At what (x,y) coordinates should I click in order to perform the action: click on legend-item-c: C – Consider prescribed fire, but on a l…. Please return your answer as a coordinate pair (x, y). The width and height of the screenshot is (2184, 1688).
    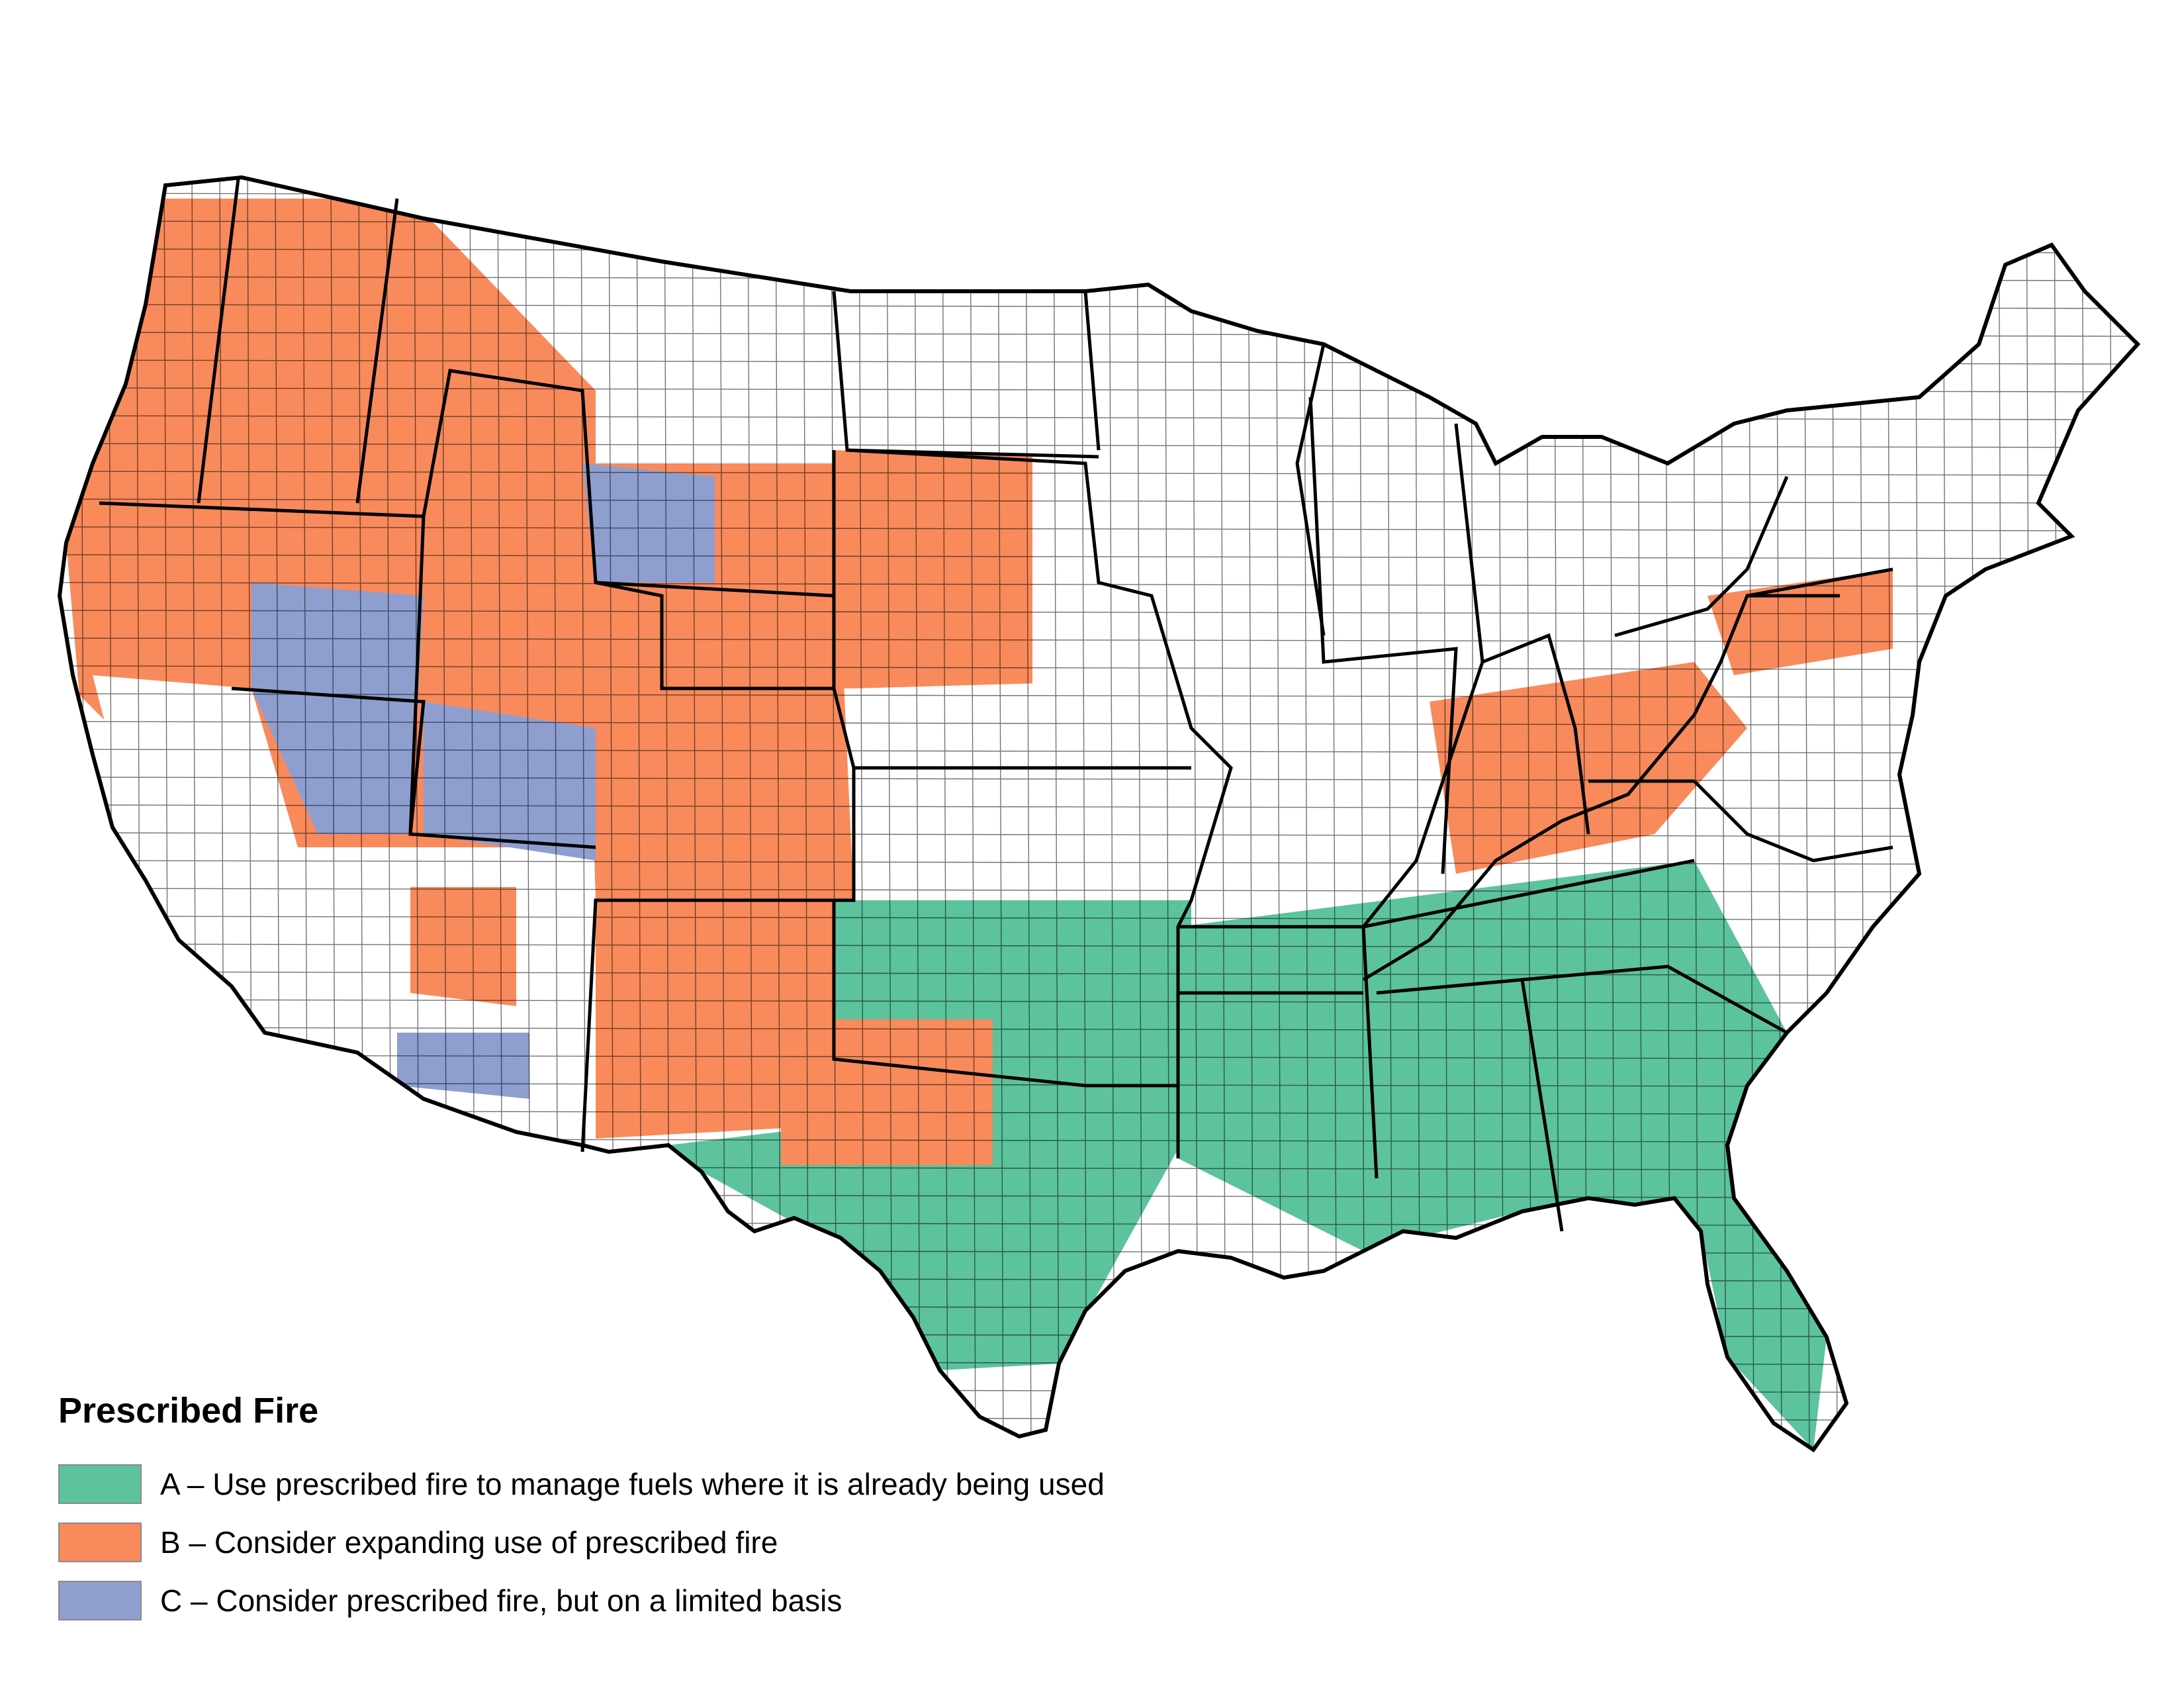
    Looking at the image, I should click on (450, 1600).